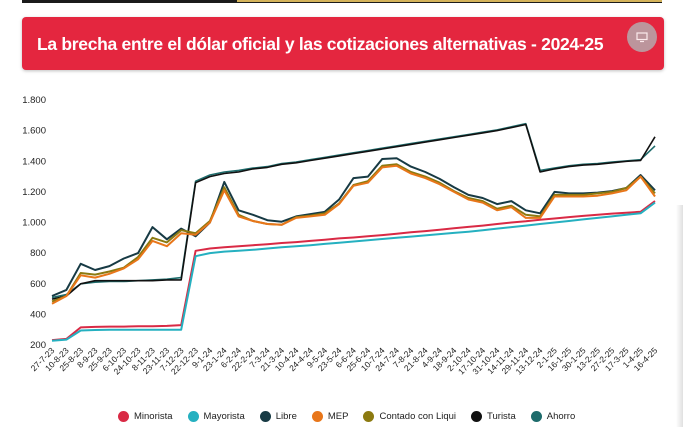 Image resolution: width=683 pixels, height=427 pixels. I want to click on y-tick-label: 600, so click(38, 284).